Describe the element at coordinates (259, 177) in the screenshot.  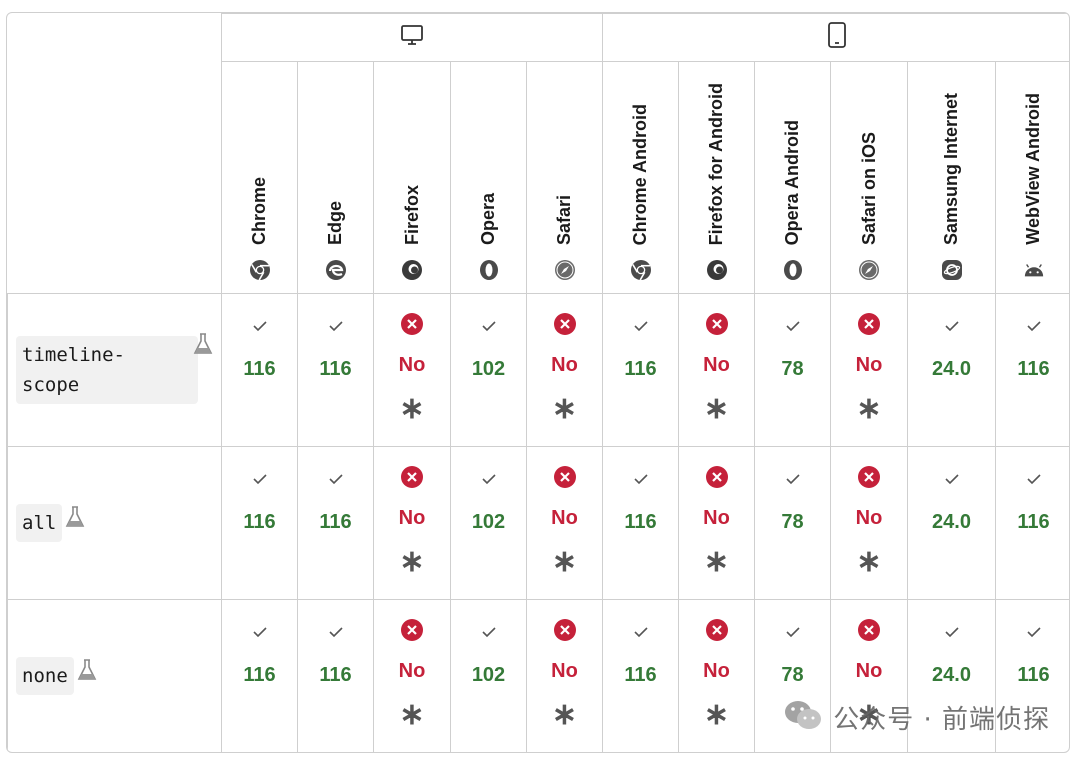
I see `browser-header-chrome: Chrome` at that location.